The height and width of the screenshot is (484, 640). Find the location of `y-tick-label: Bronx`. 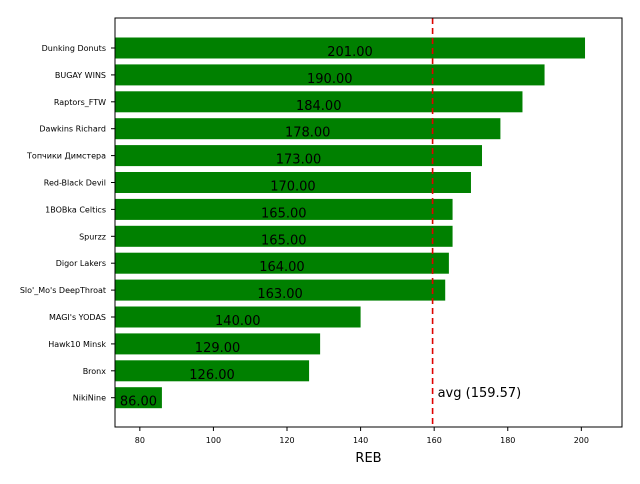

y-tick-label: Bronx is located at coordinates (95, 371).